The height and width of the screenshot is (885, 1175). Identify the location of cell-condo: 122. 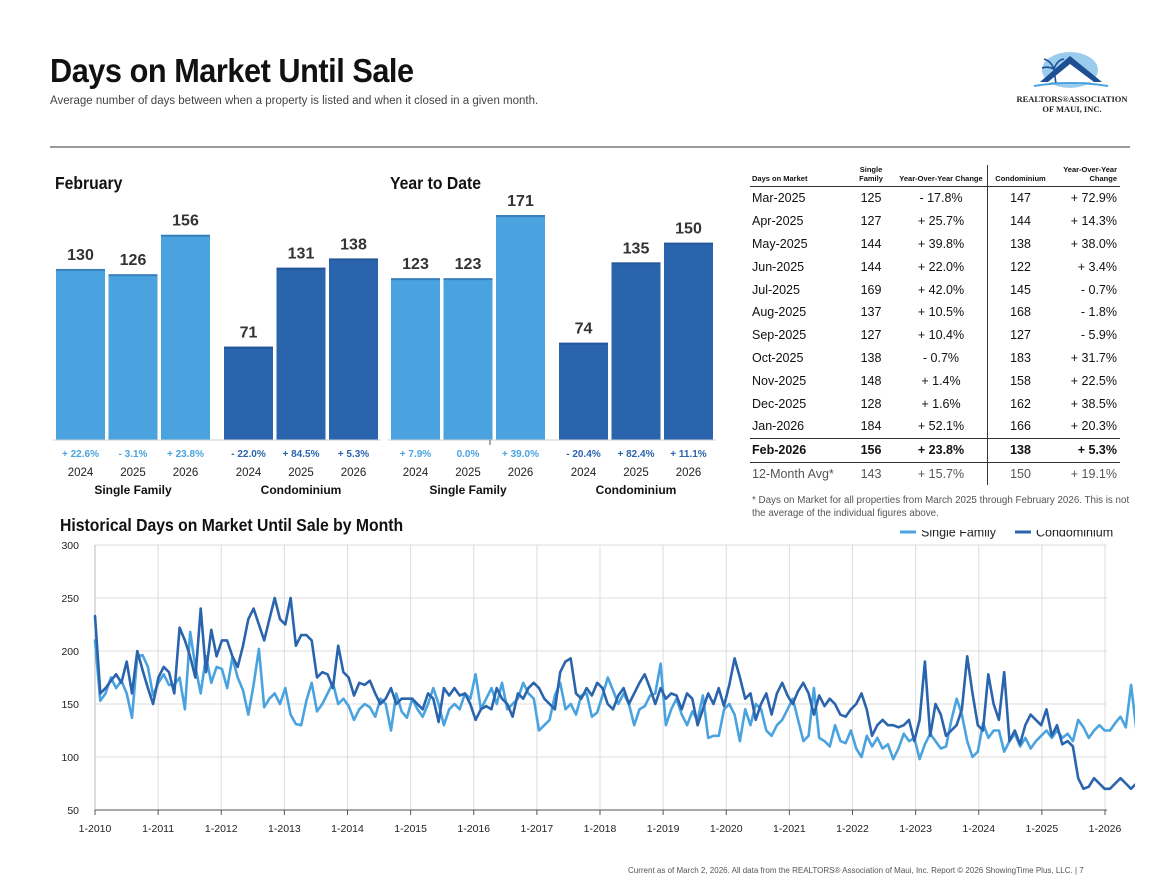
(1020, 267).